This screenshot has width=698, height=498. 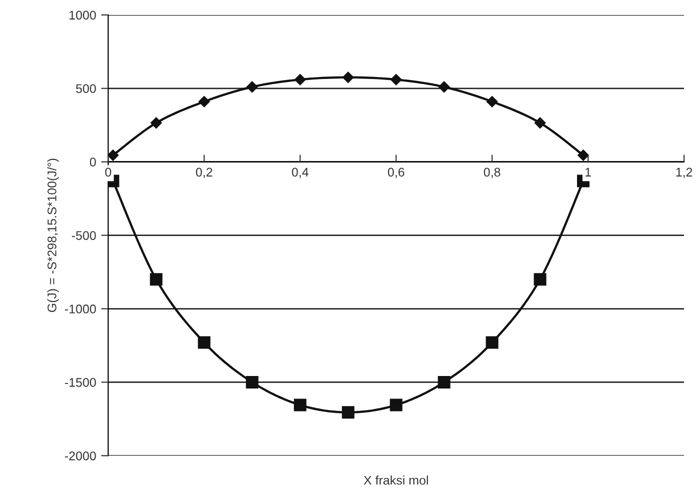 What do you see at coordinates (93, 162) in the screenshot?
I see `y-tick-label: 0` at bounding box center [93, 162].